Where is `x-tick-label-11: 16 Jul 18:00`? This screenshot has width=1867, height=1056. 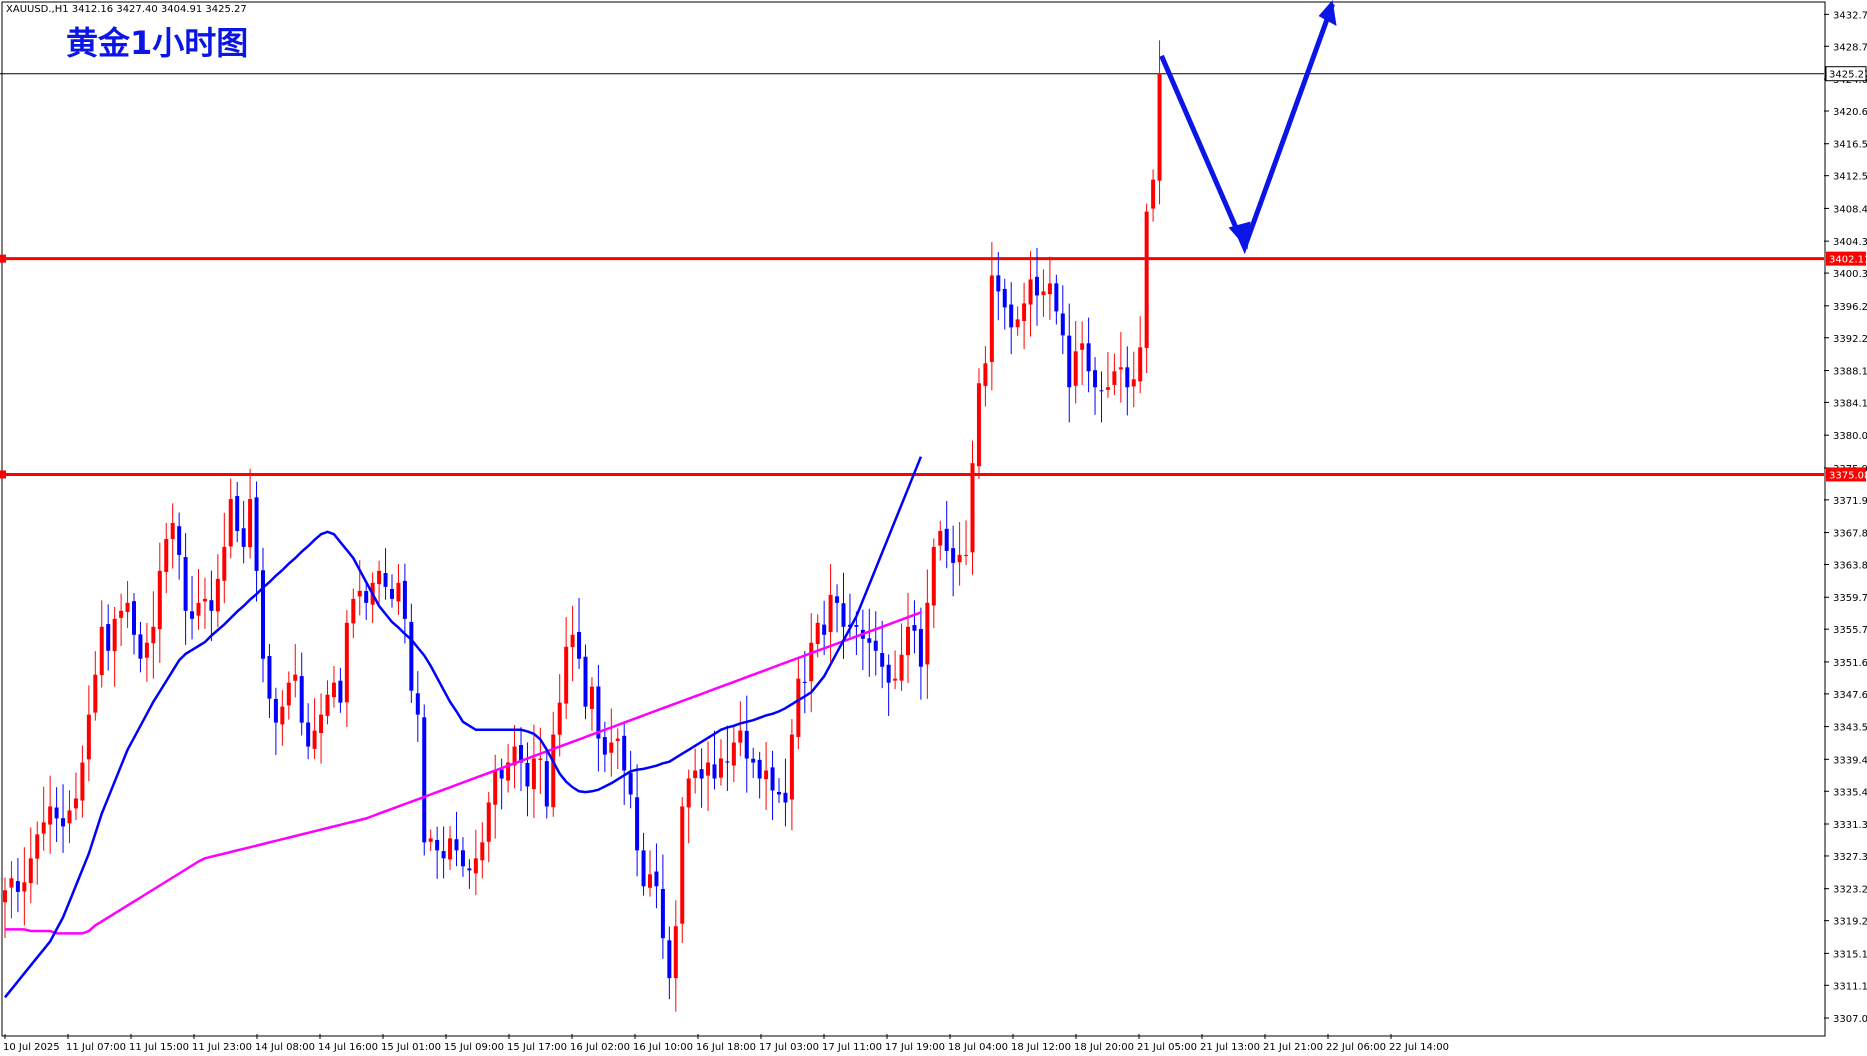
x-tick-label-11: 16 Jul 18:00 is located at coordinates (726, 1047).